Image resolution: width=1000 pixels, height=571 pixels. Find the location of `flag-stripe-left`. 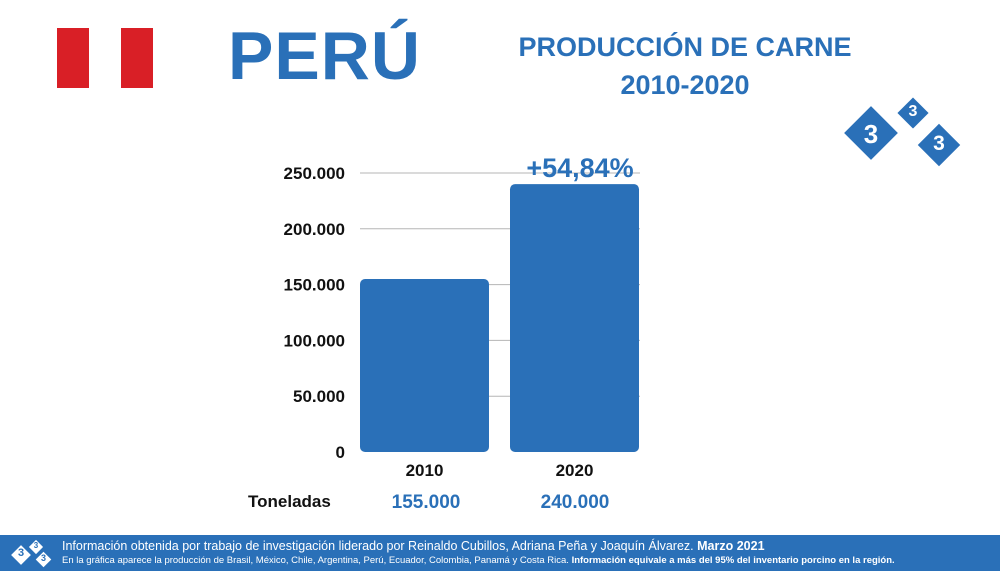

flag-stripe-left is located at coordinates (73, 58).